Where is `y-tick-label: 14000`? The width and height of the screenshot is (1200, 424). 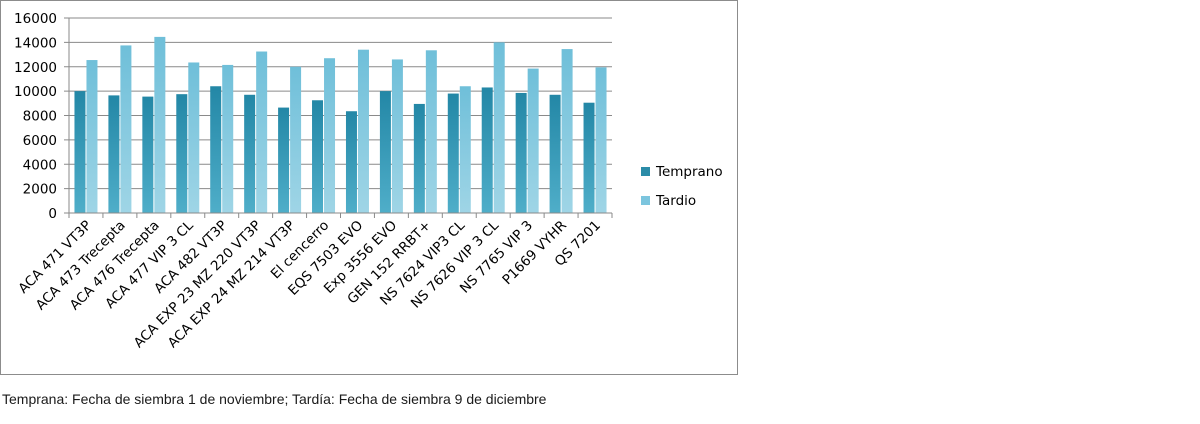 y-tick-label: 14000 is located at coordinates (35, 43).